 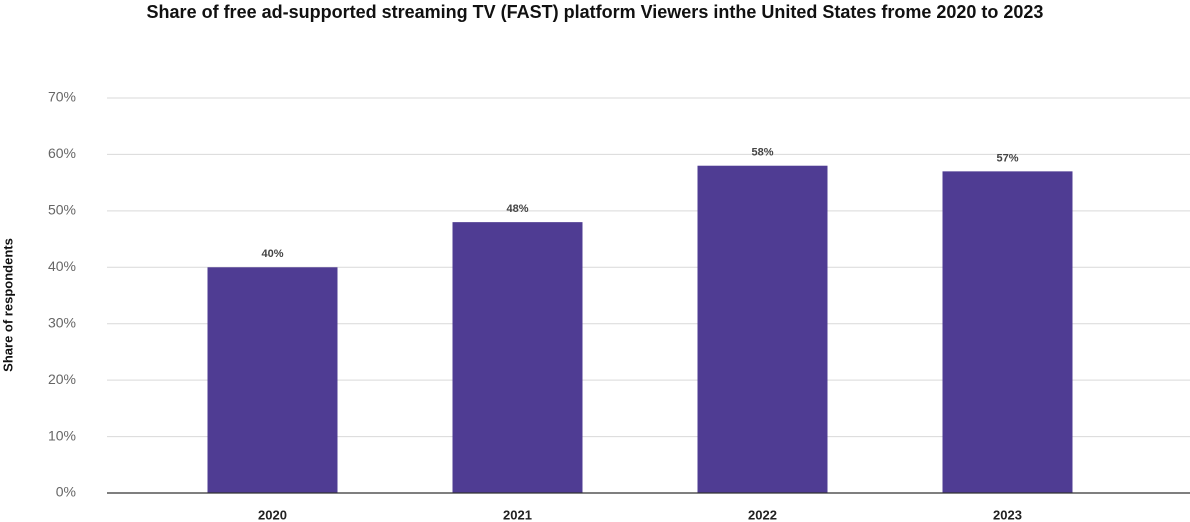 I want to click on x-tick-label: 2020, so click(x=272, y=514).